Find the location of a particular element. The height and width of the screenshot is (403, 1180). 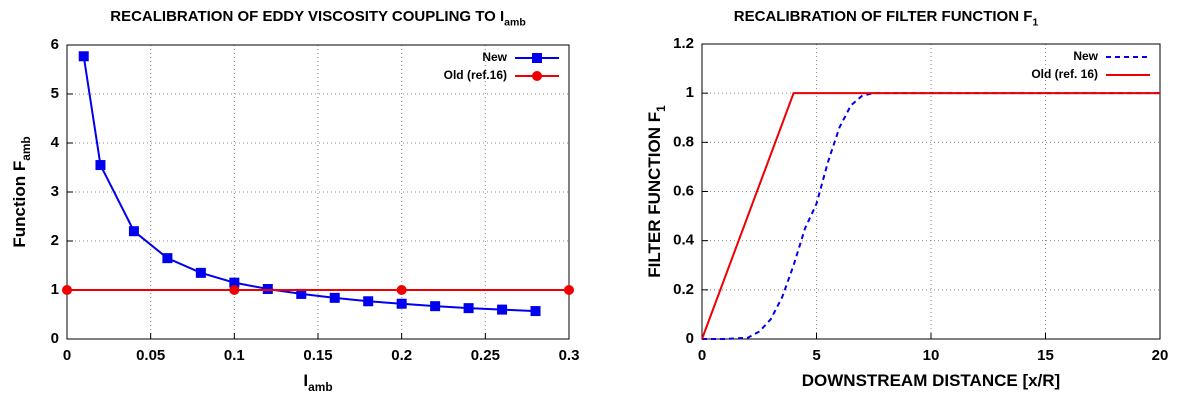

chart-title-main: RECALIBRATION OF FILTER FUNCTION F is located at coordinates (883, 16).